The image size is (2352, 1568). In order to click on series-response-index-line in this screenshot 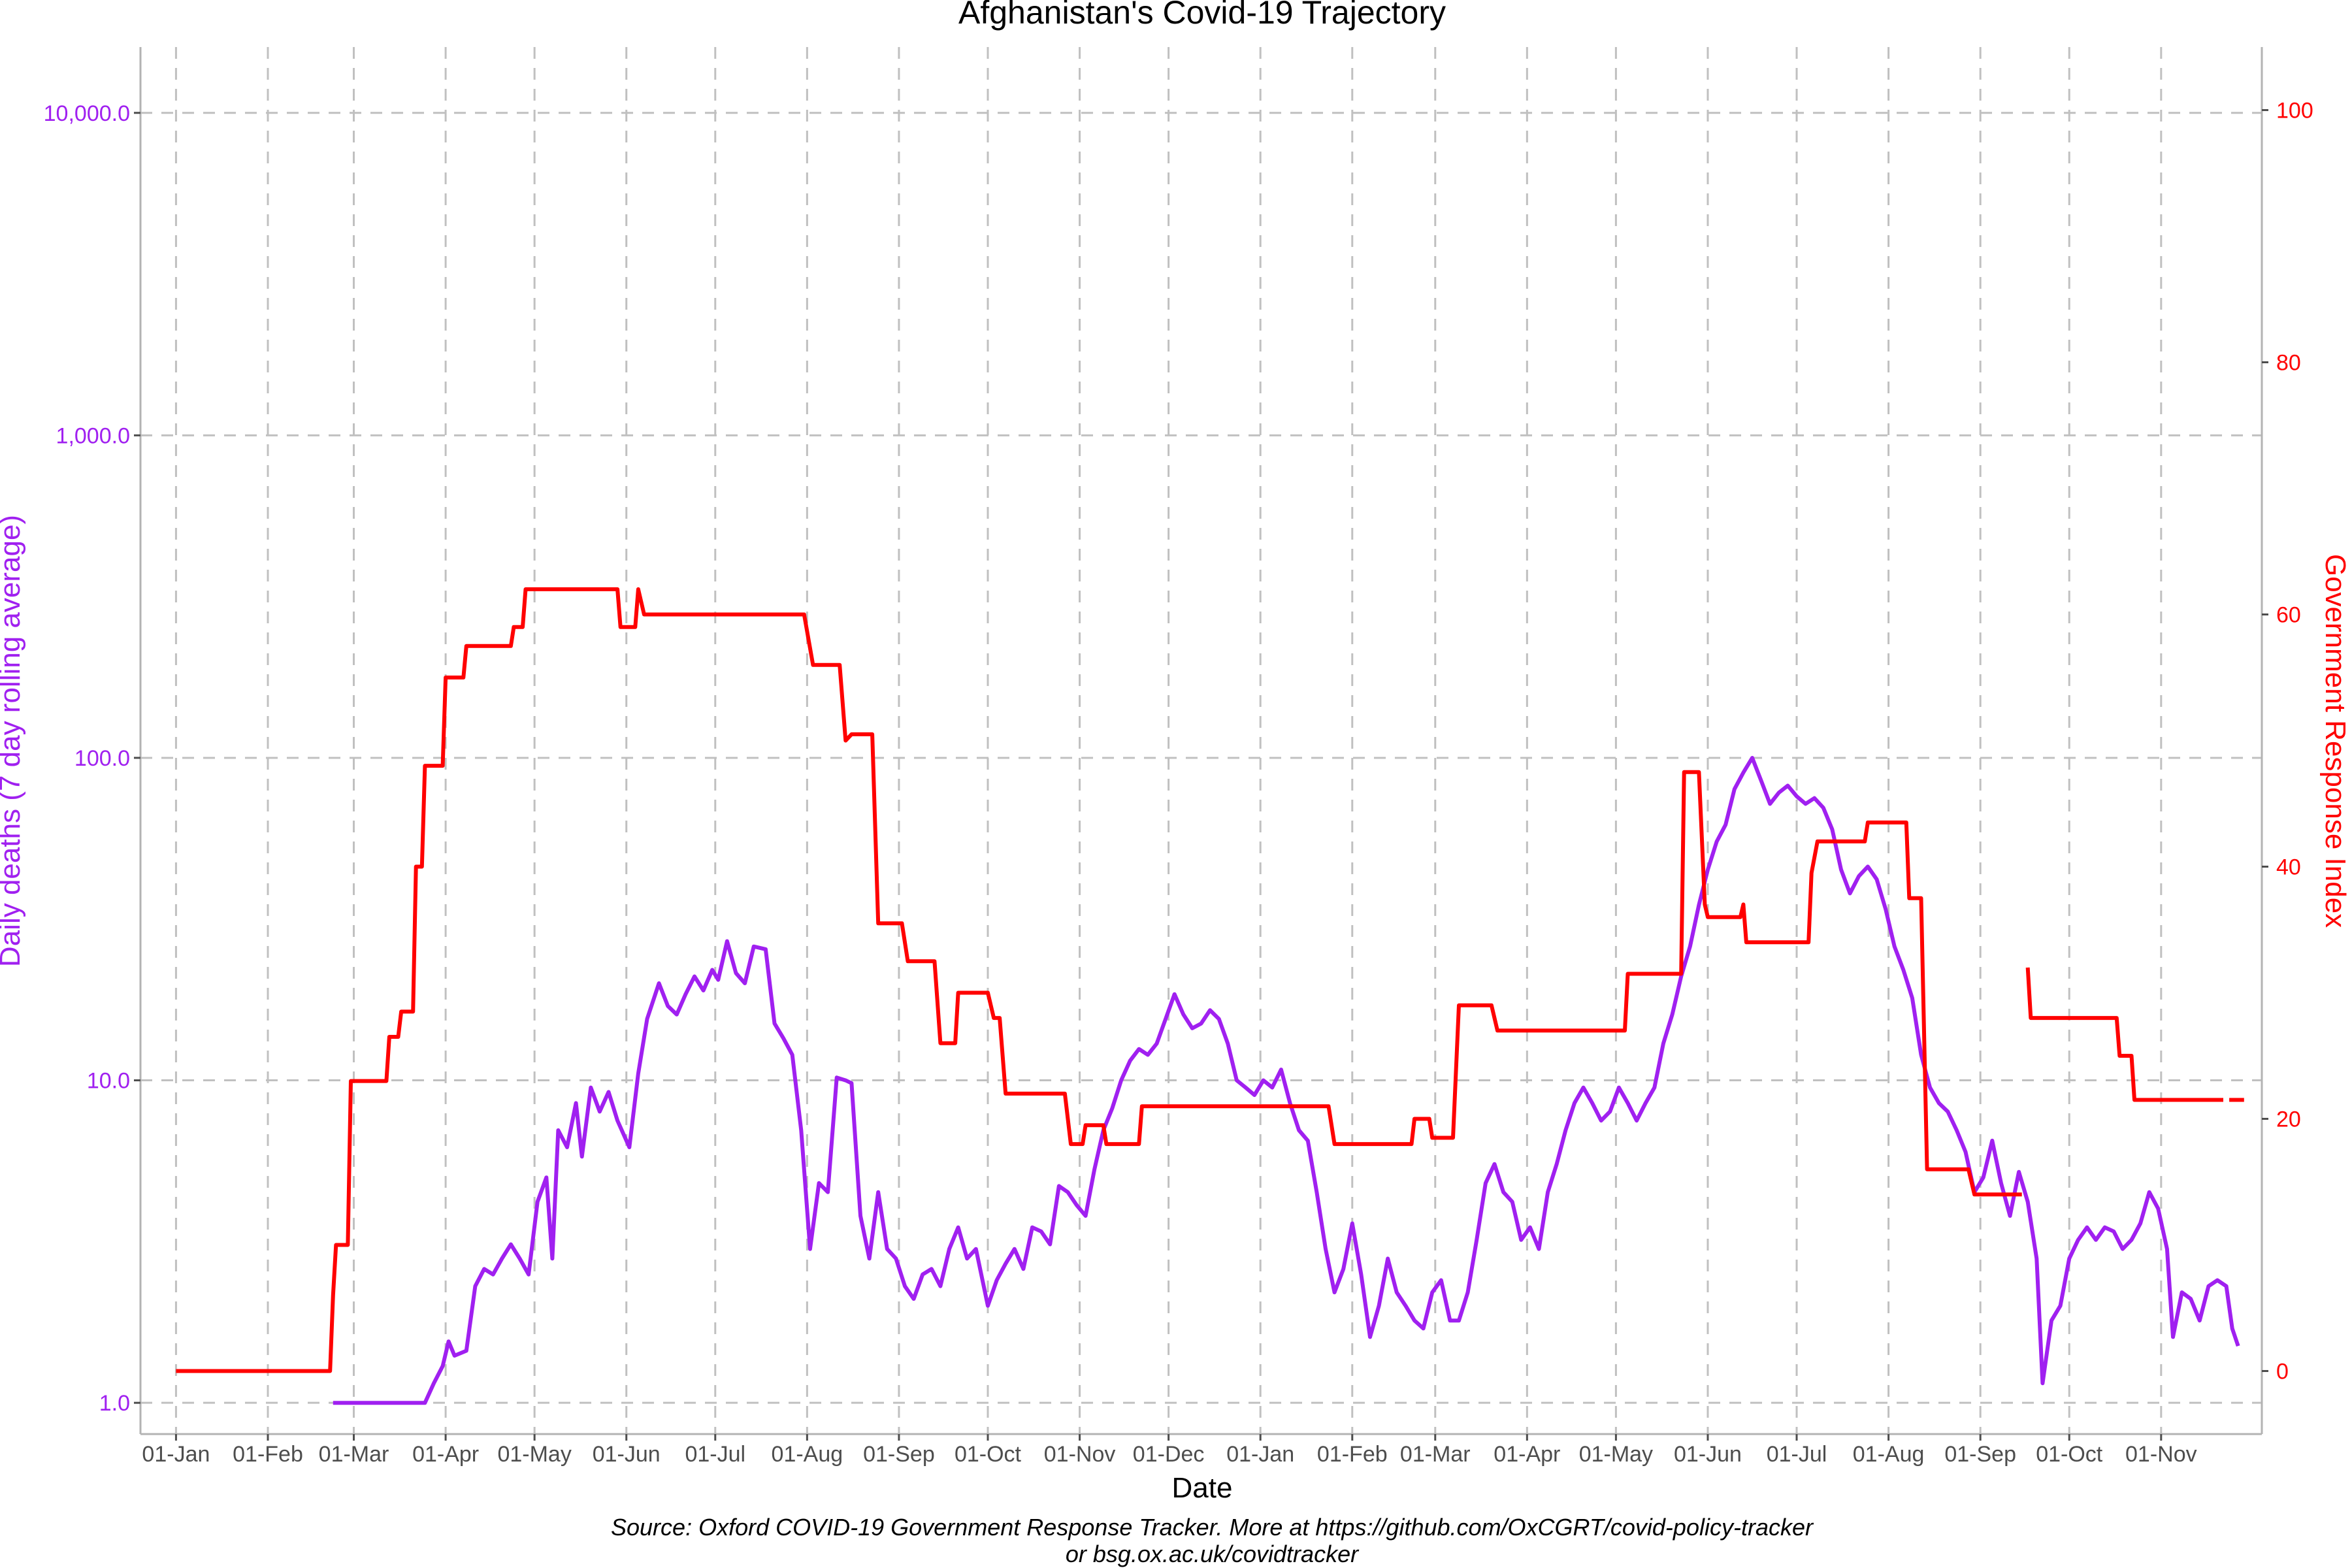, I will do `click(2124, 1034)`.